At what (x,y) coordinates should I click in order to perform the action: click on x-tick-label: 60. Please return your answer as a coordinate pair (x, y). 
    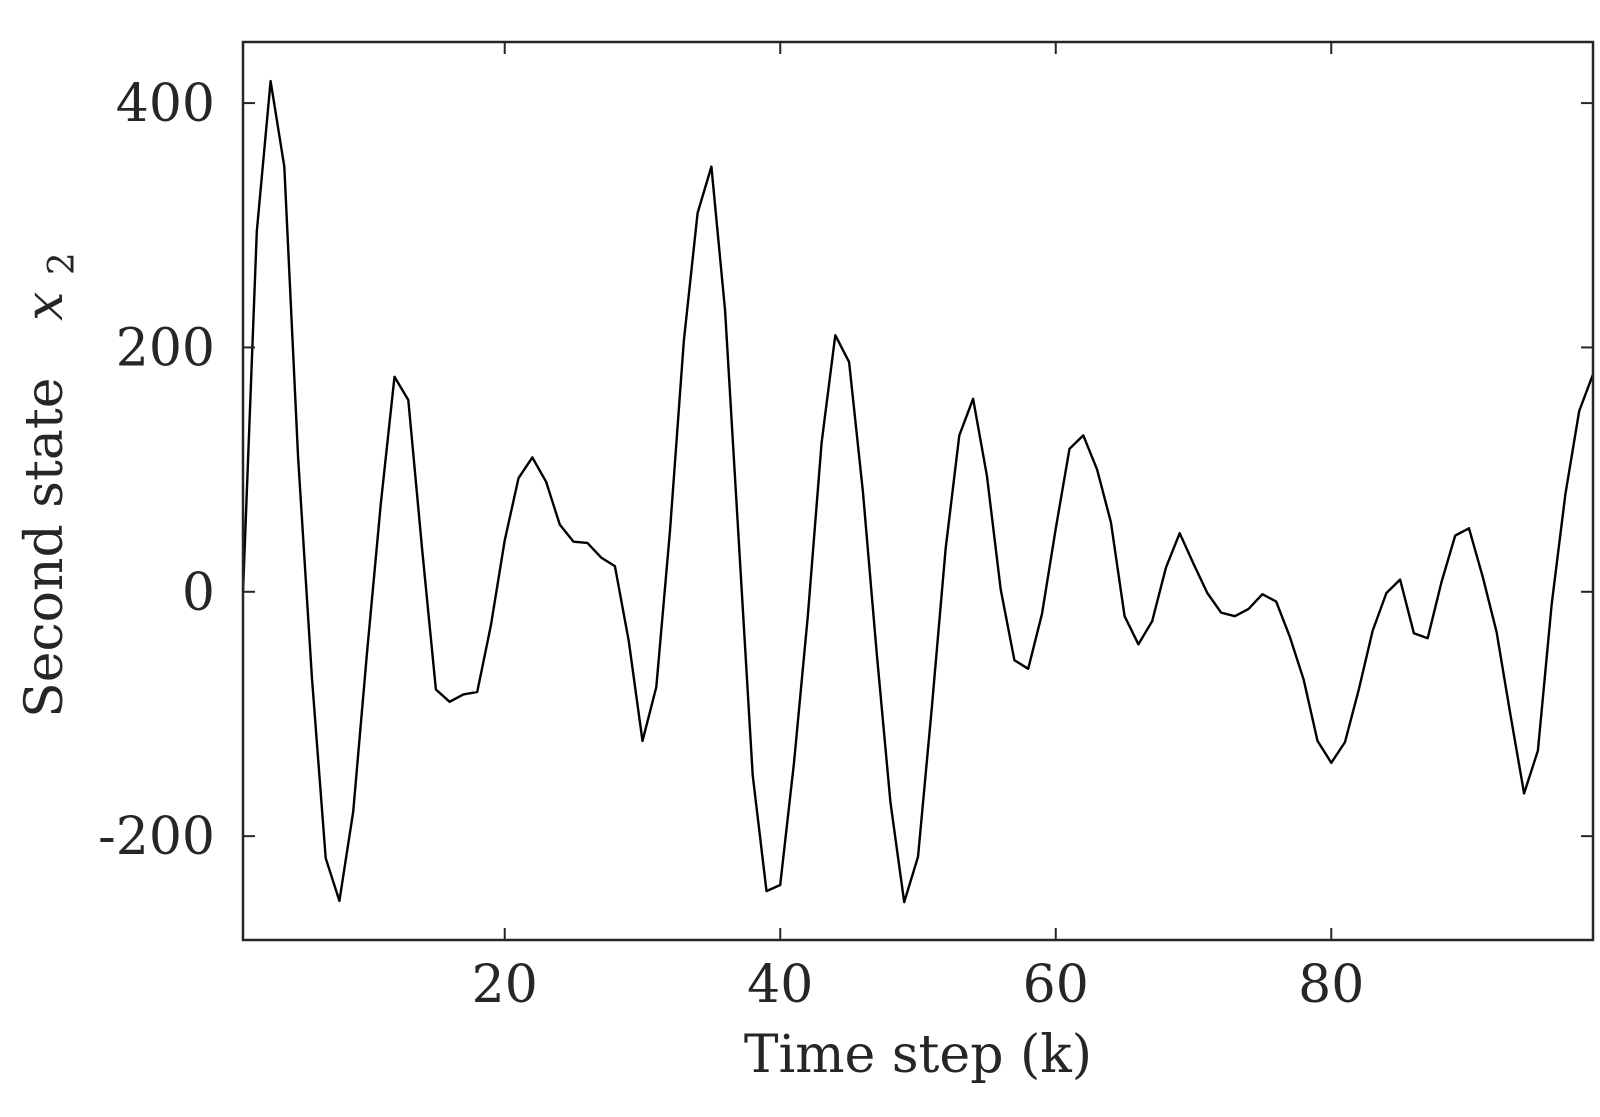
    Looking at the image, I should click on (1056, 985).